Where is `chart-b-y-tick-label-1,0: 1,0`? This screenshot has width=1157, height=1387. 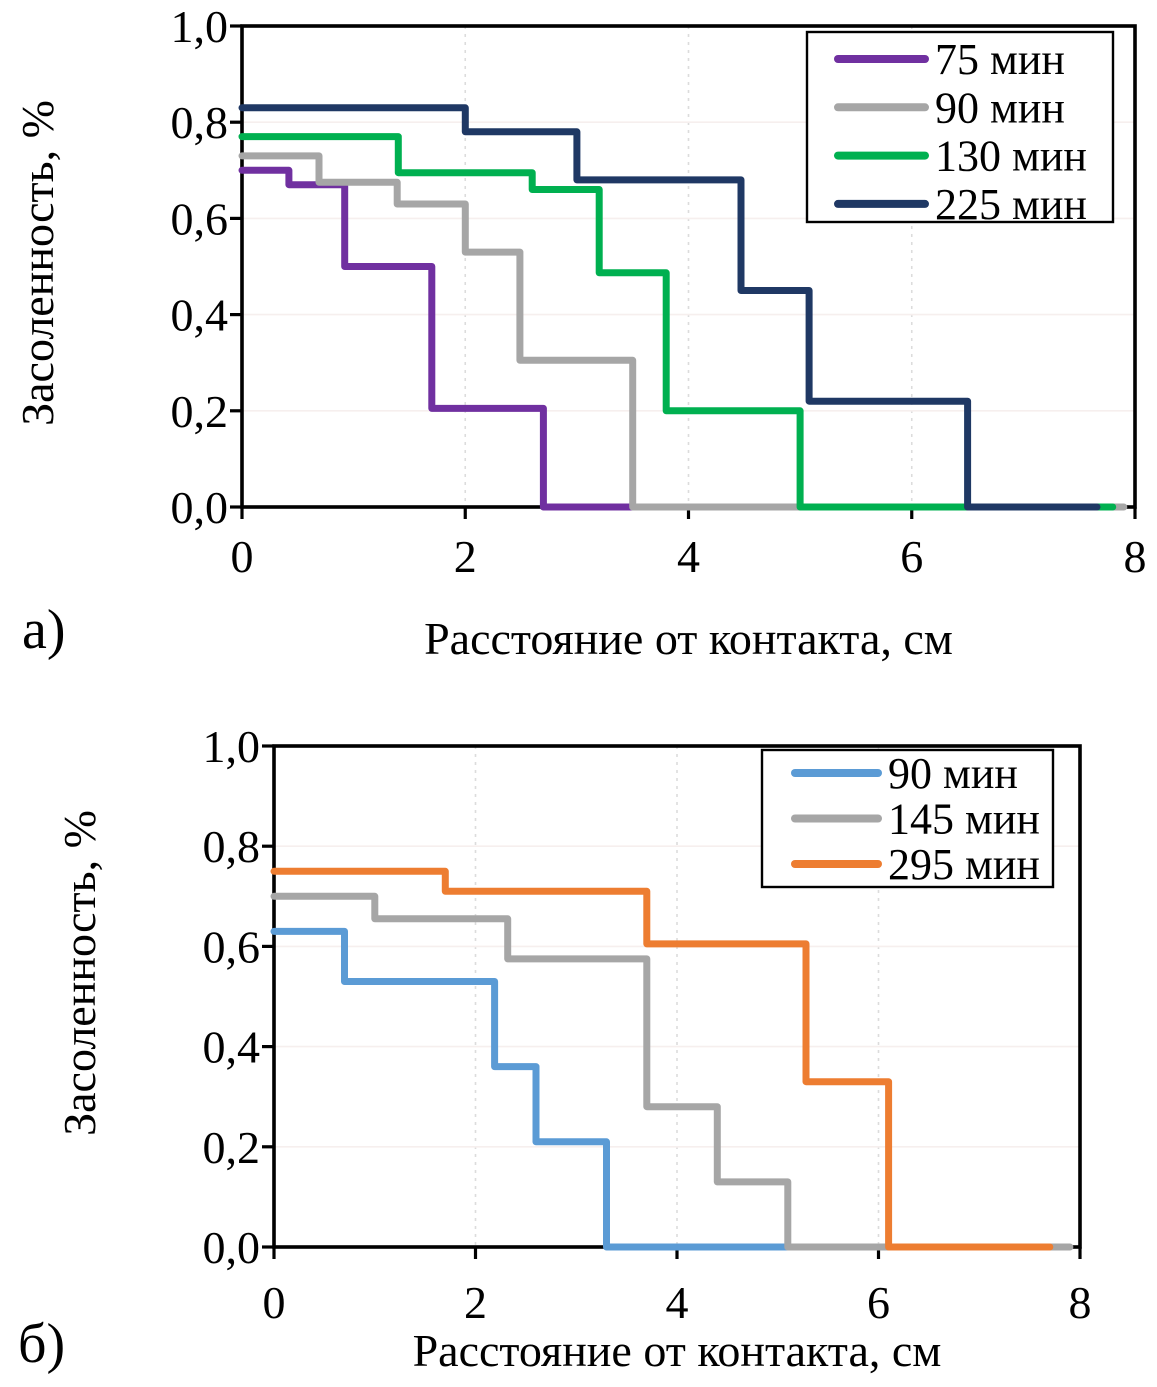 chart-b-y-tick-label-1,0: 1,0 is located at coordinates (232, 746).